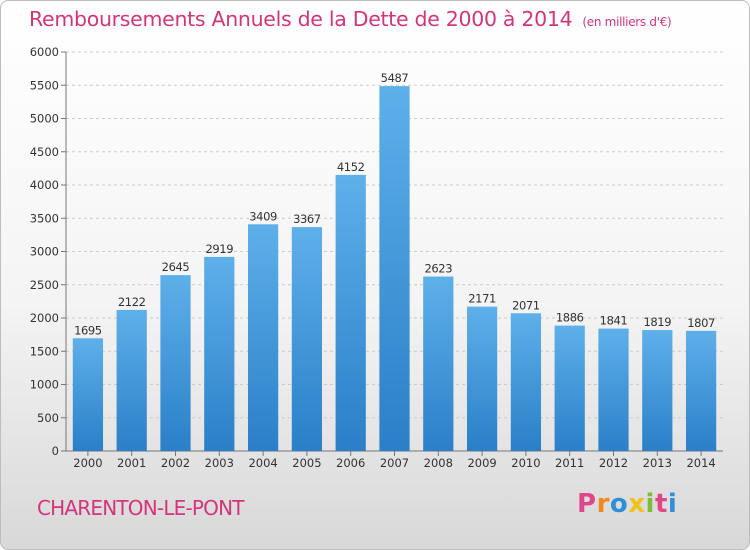 The image size is (750, 550). What do you see at coordinates (482, 299) in the screenshot?
I see `bar-value-label: 2171` at bounding box center [482, 299].